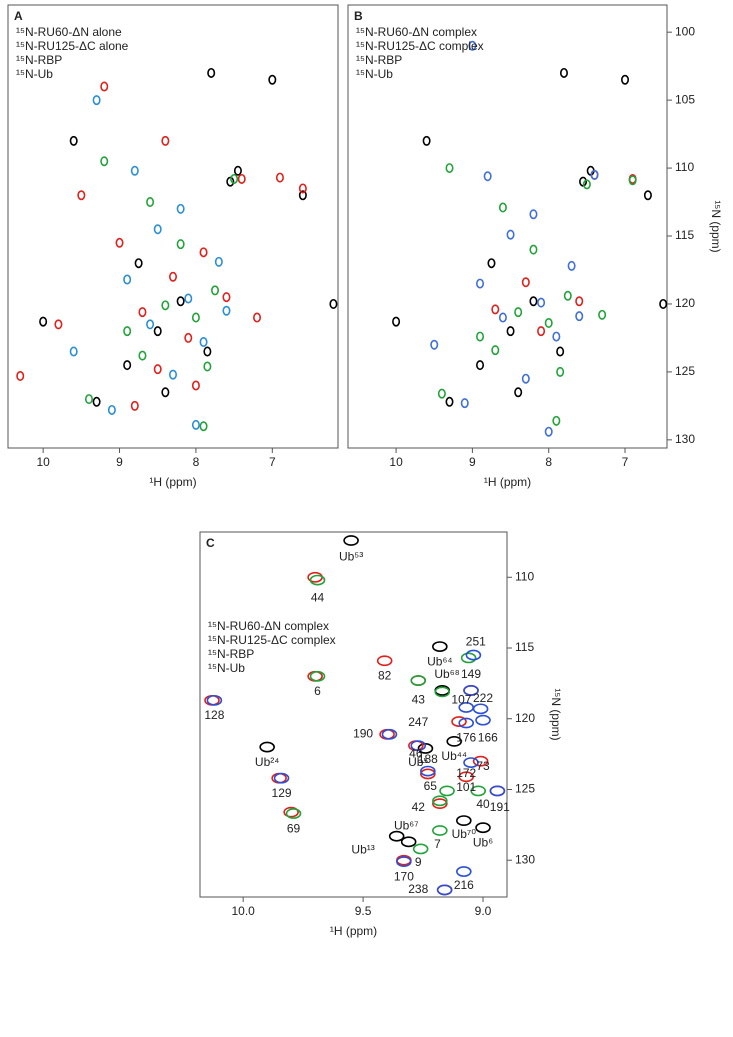  Describe the element at coordinates (72, 46) in the screenshot. I see `legend-entry: ¹⁵N-RU125-ΔC alone` at that location.